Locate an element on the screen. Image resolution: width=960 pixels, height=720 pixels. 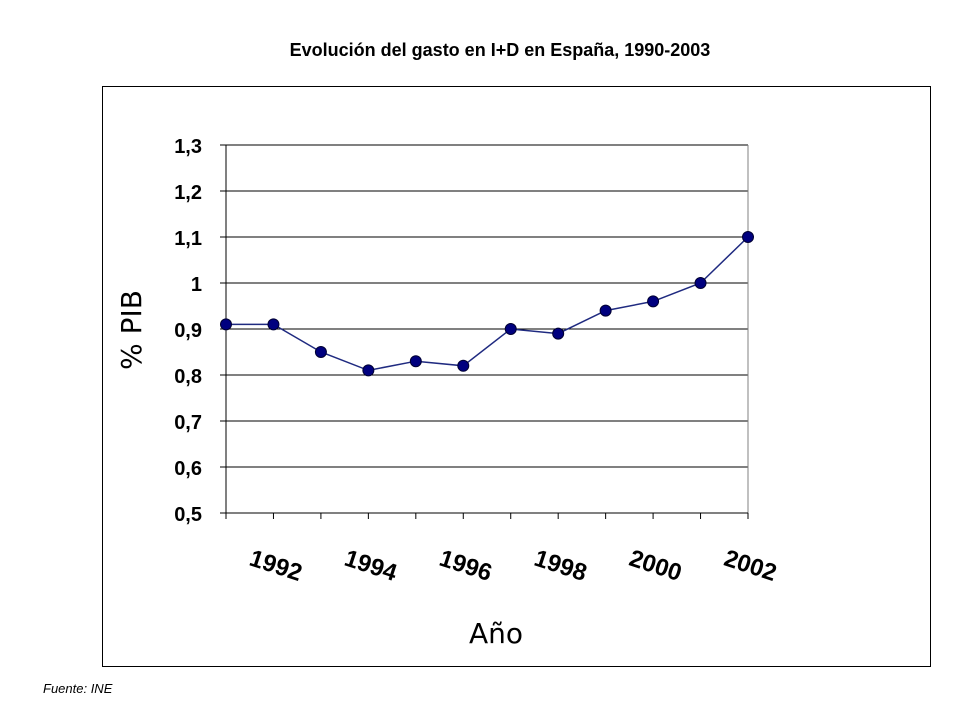
y-tick-label: 0,5 is located at coordinates (188, 515).